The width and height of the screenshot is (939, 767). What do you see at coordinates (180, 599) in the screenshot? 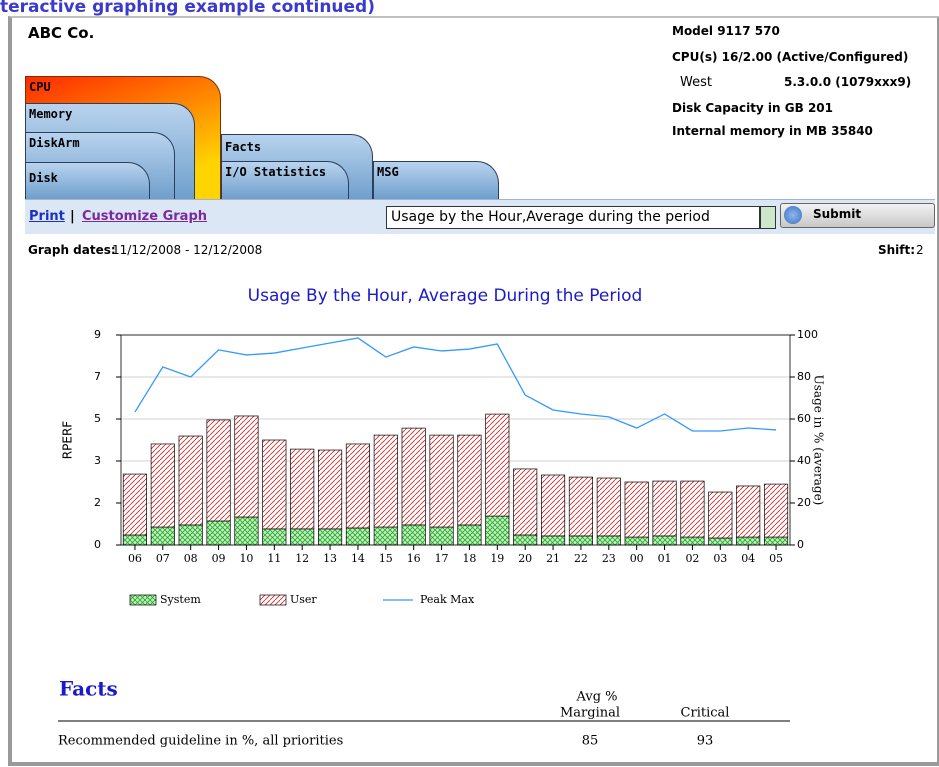
I see `legend-label: System` at bounding box center [180, 599].